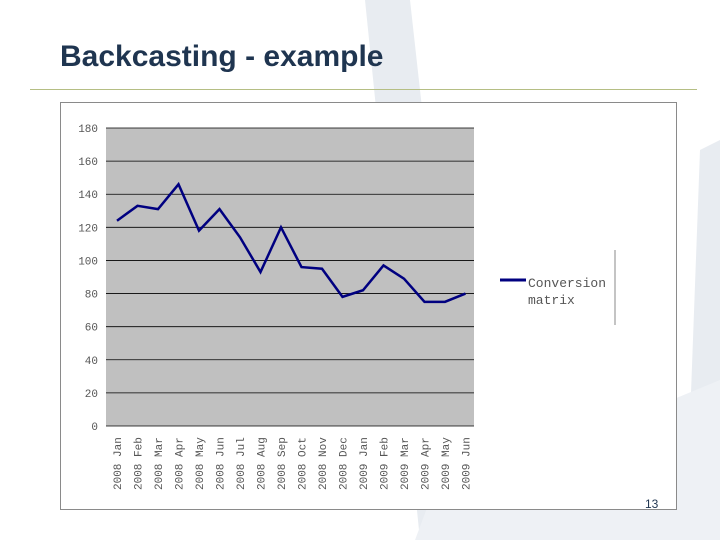 The image size is (720, 540). I want to click on y-tick-label: 20, so click(91, 395).